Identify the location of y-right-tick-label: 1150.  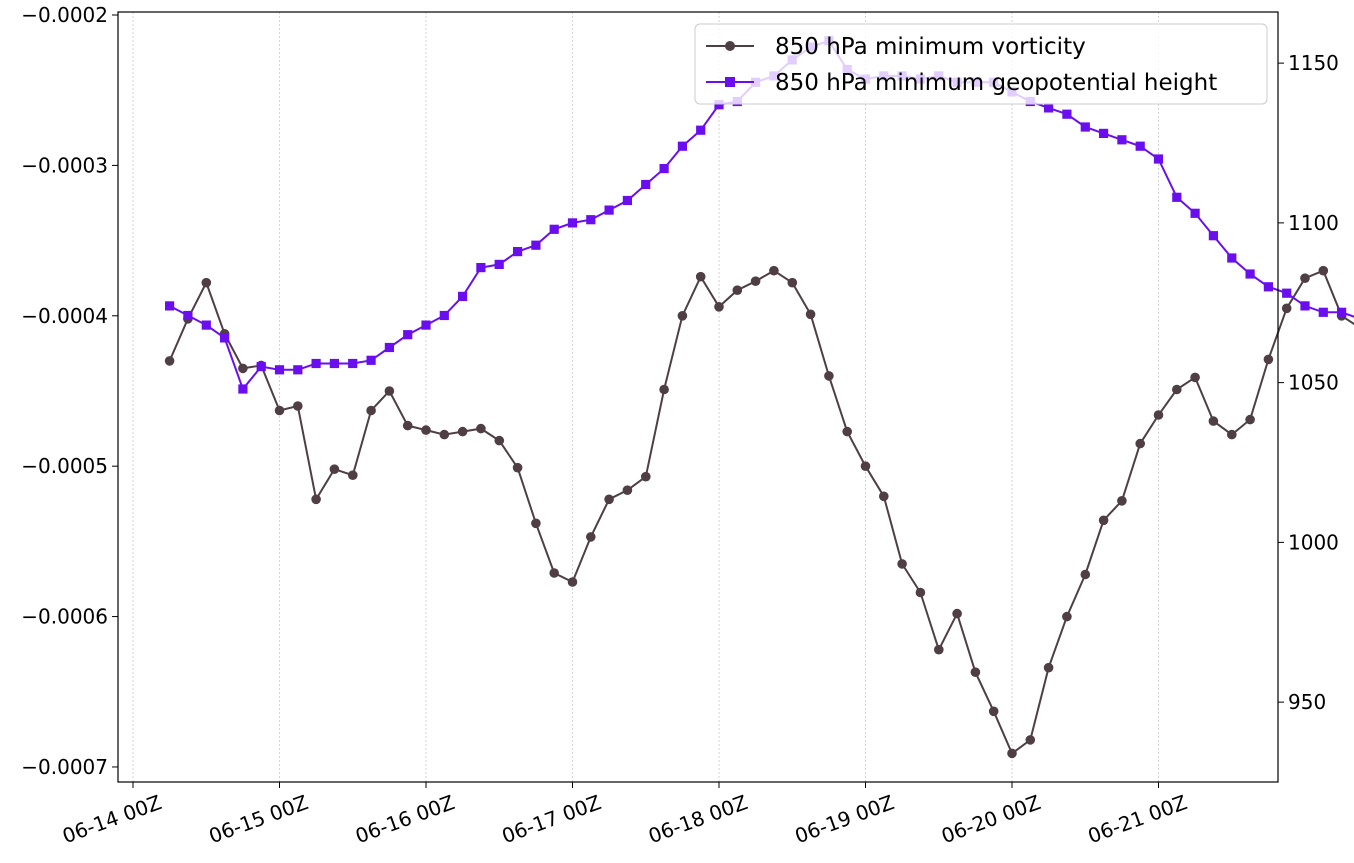
(1313, 63).